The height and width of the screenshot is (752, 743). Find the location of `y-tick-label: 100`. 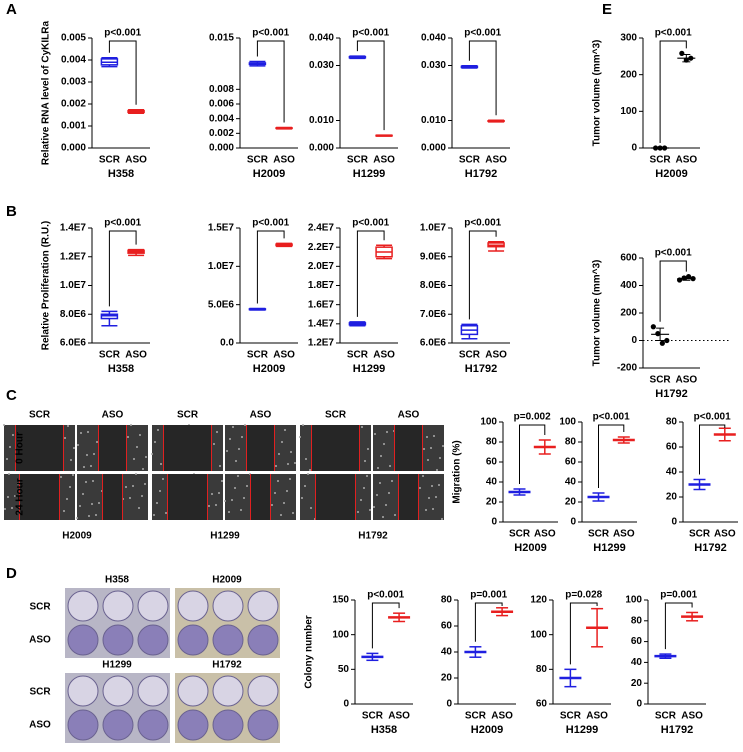

y-tick-label: 100 is located at coordinates (628, 111).